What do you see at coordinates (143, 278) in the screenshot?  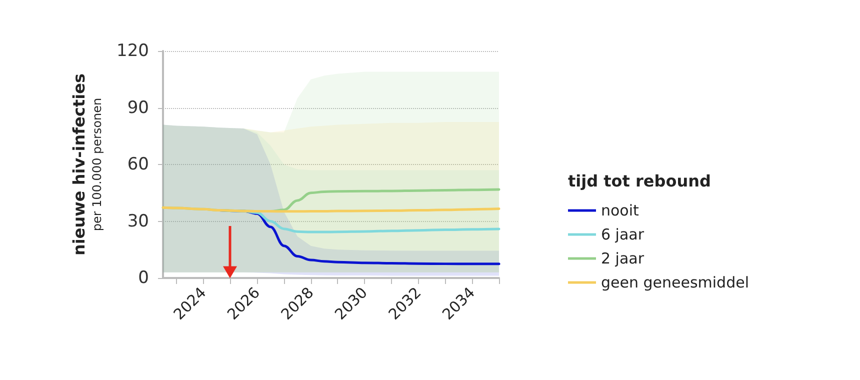 I see `y-tick-label: 0` at bounding box center [143, 278].